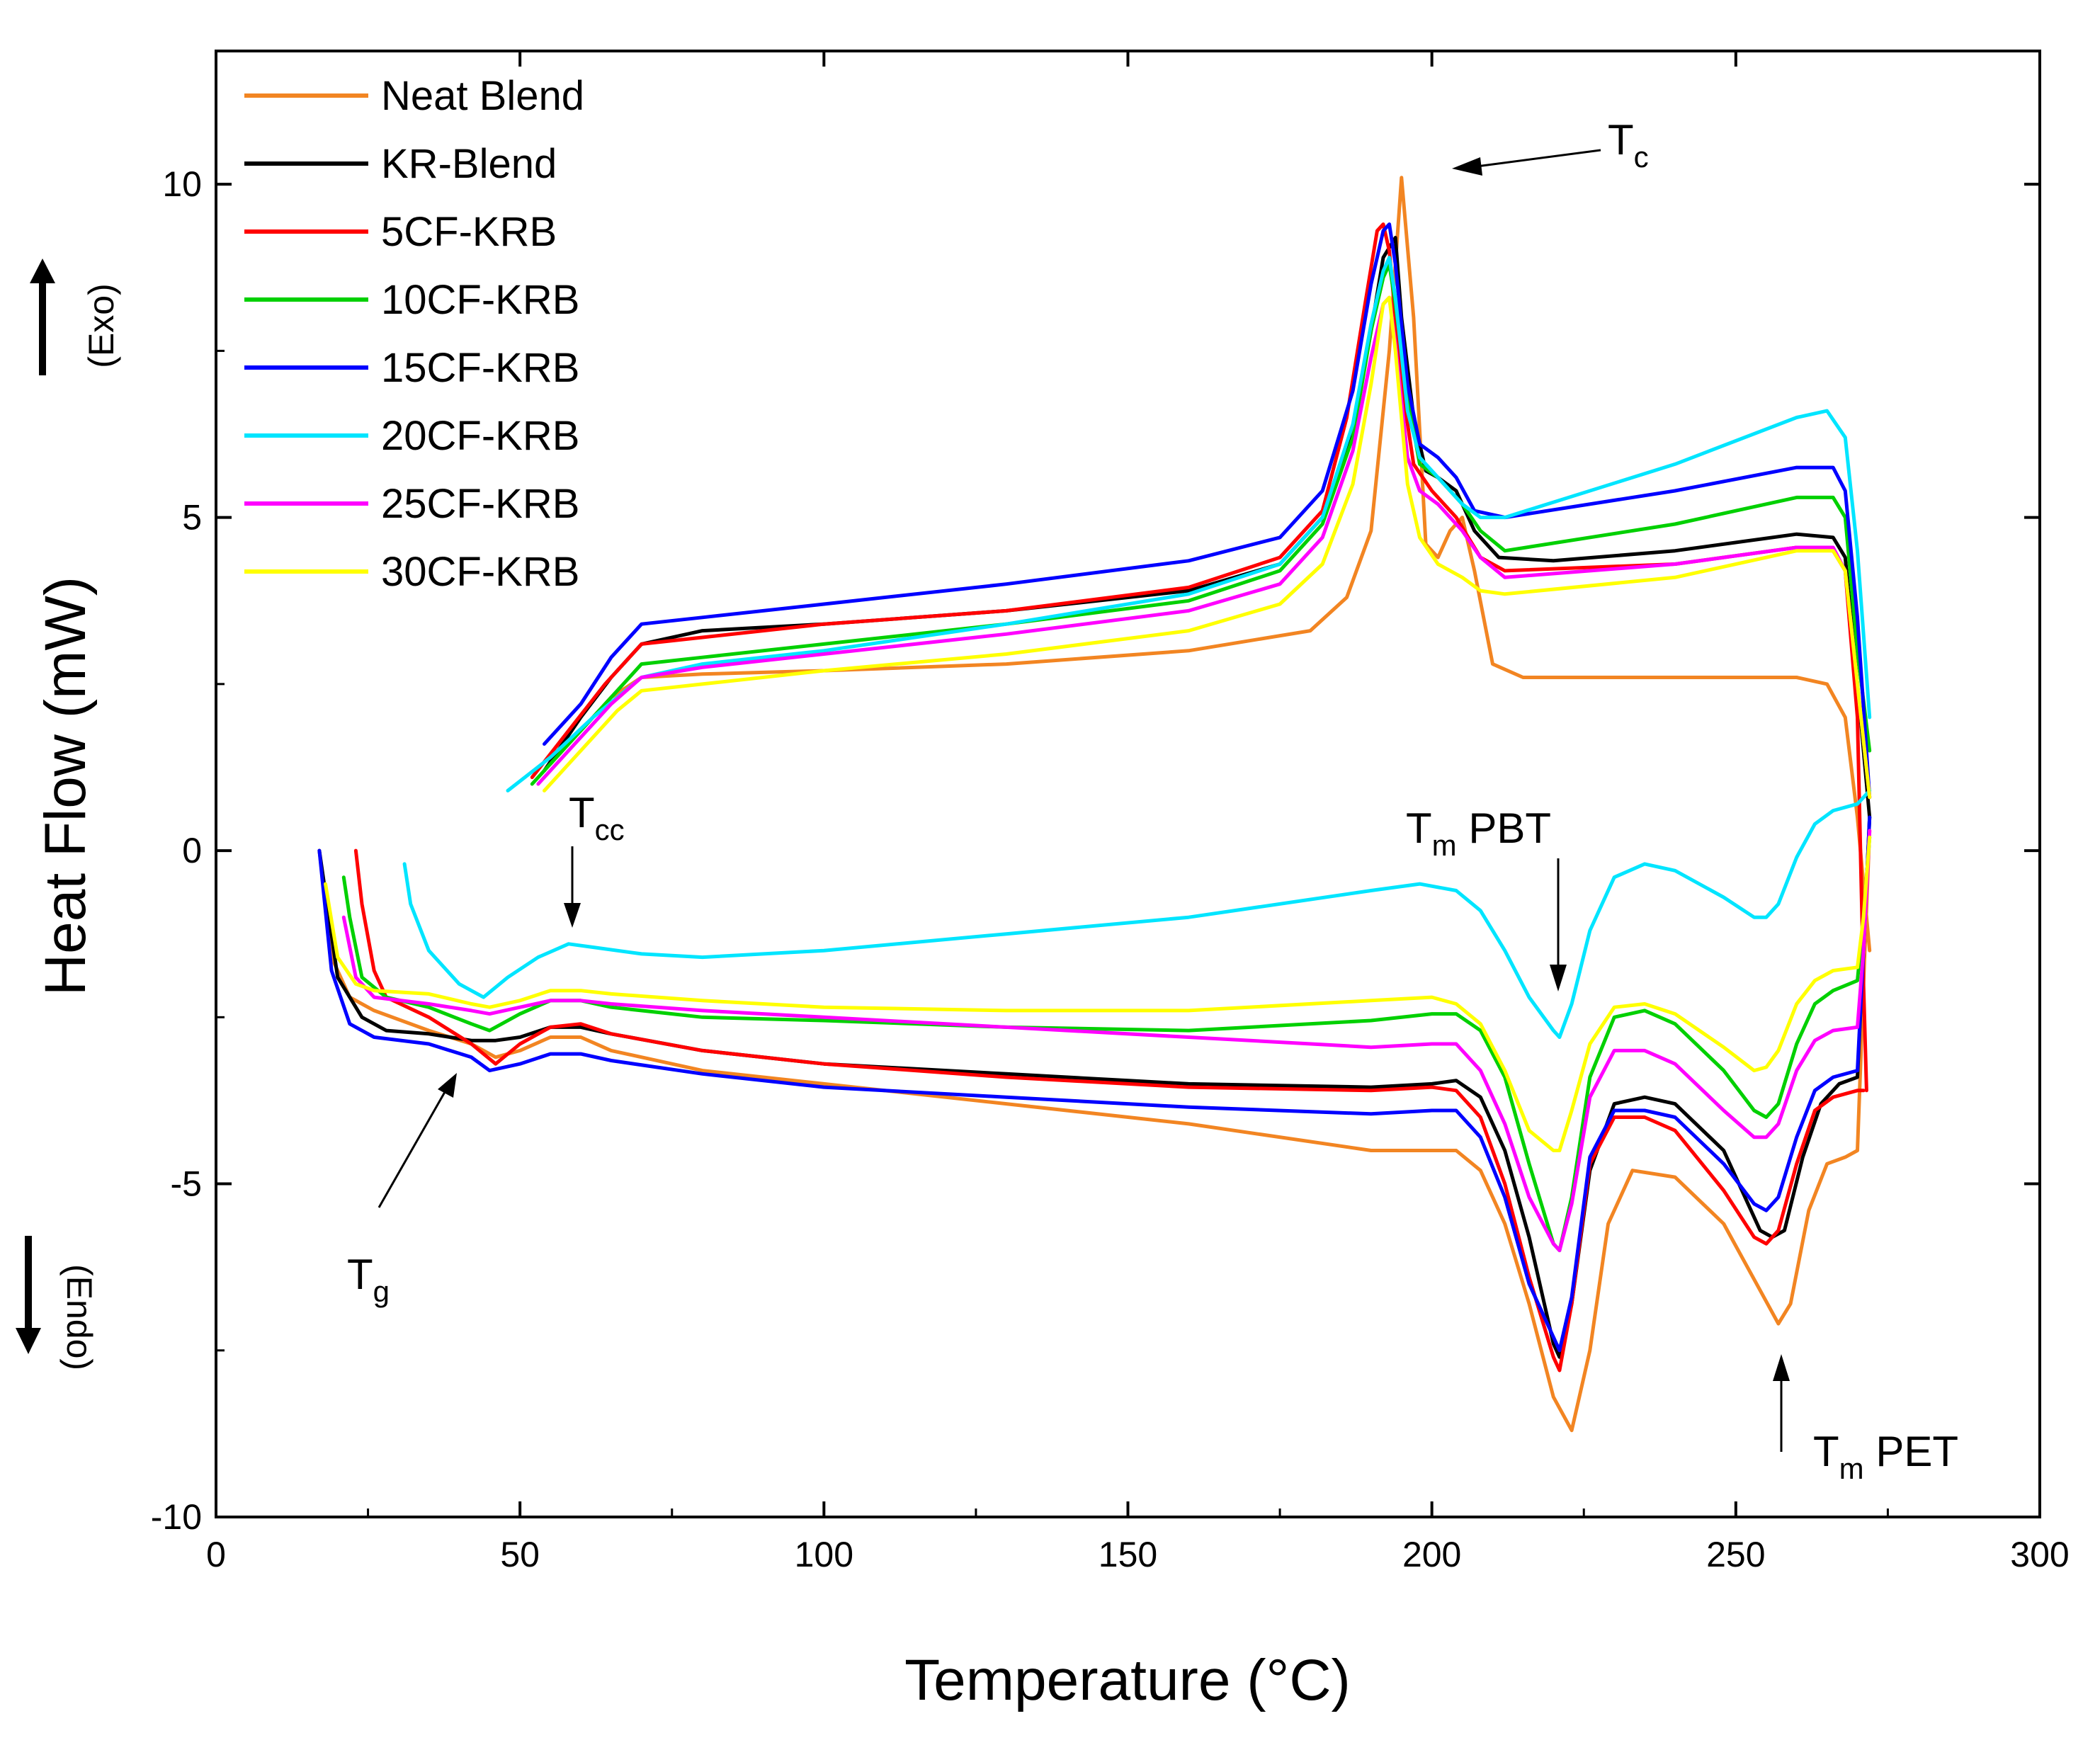 This screenshot has height=1750, width=2100. I want to click on series-8-heating-line, so click(1098, 993).